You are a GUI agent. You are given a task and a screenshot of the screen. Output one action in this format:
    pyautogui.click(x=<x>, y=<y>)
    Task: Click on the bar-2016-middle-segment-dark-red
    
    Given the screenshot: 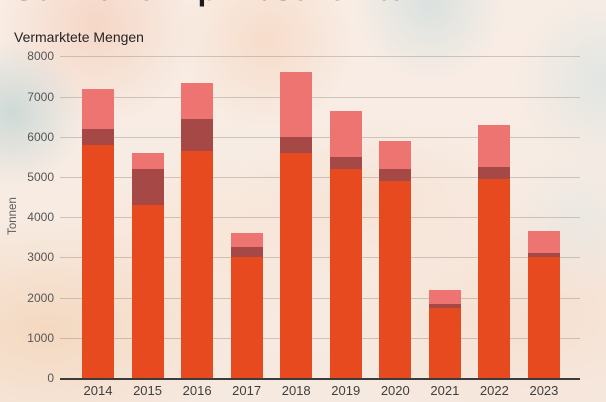 What is the action you would take?
    pyautogui.click(x=197, y=134)
    